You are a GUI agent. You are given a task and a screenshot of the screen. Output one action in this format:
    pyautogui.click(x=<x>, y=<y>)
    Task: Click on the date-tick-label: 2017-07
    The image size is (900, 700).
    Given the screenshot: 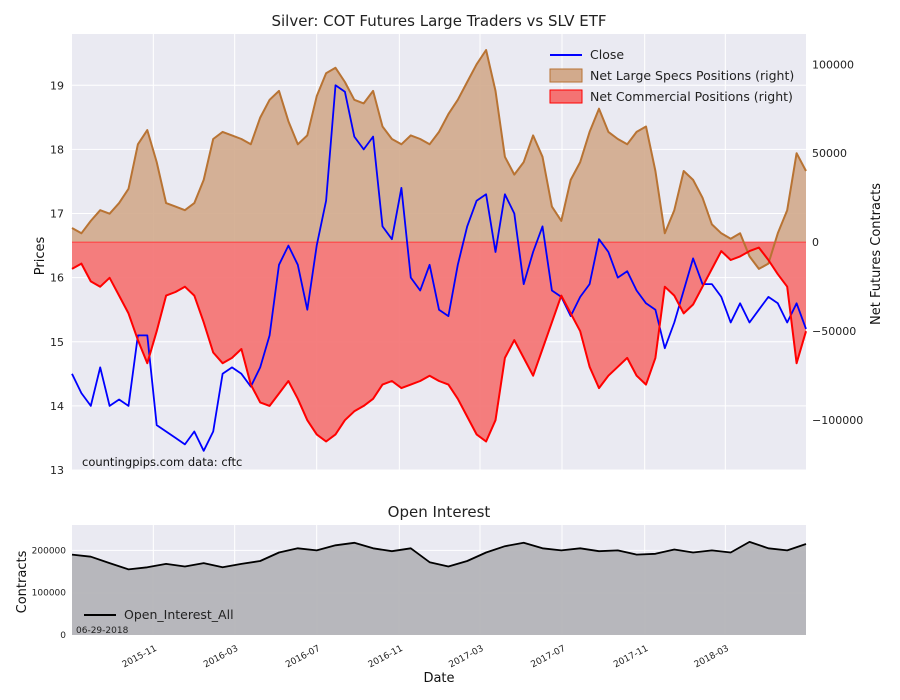 What is the action you would take?
    pyautogui.click(x=549, y=657)
    